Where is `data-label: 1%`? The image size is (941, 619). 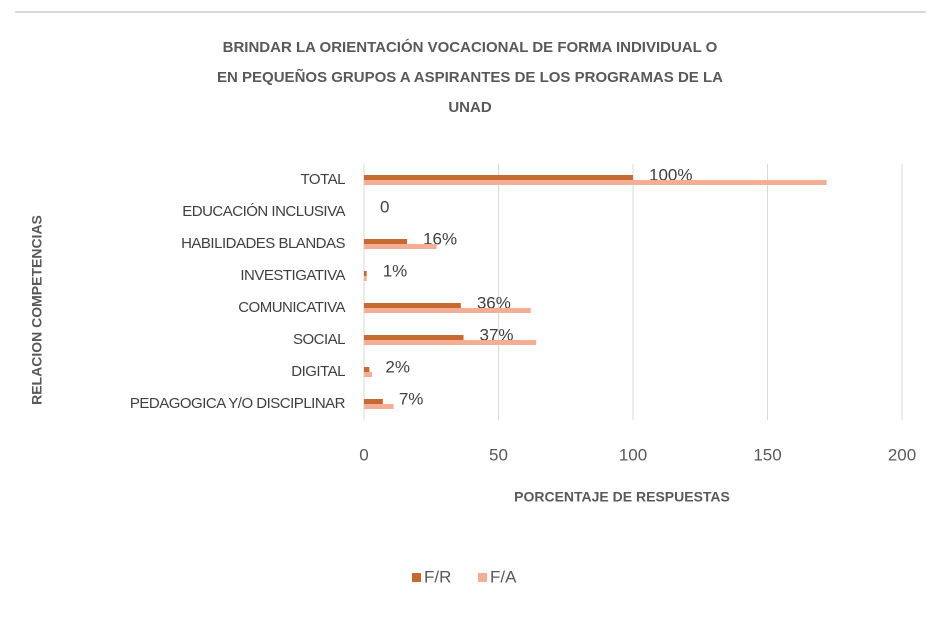 data-label: 1% is located at coordinates (395, 270).